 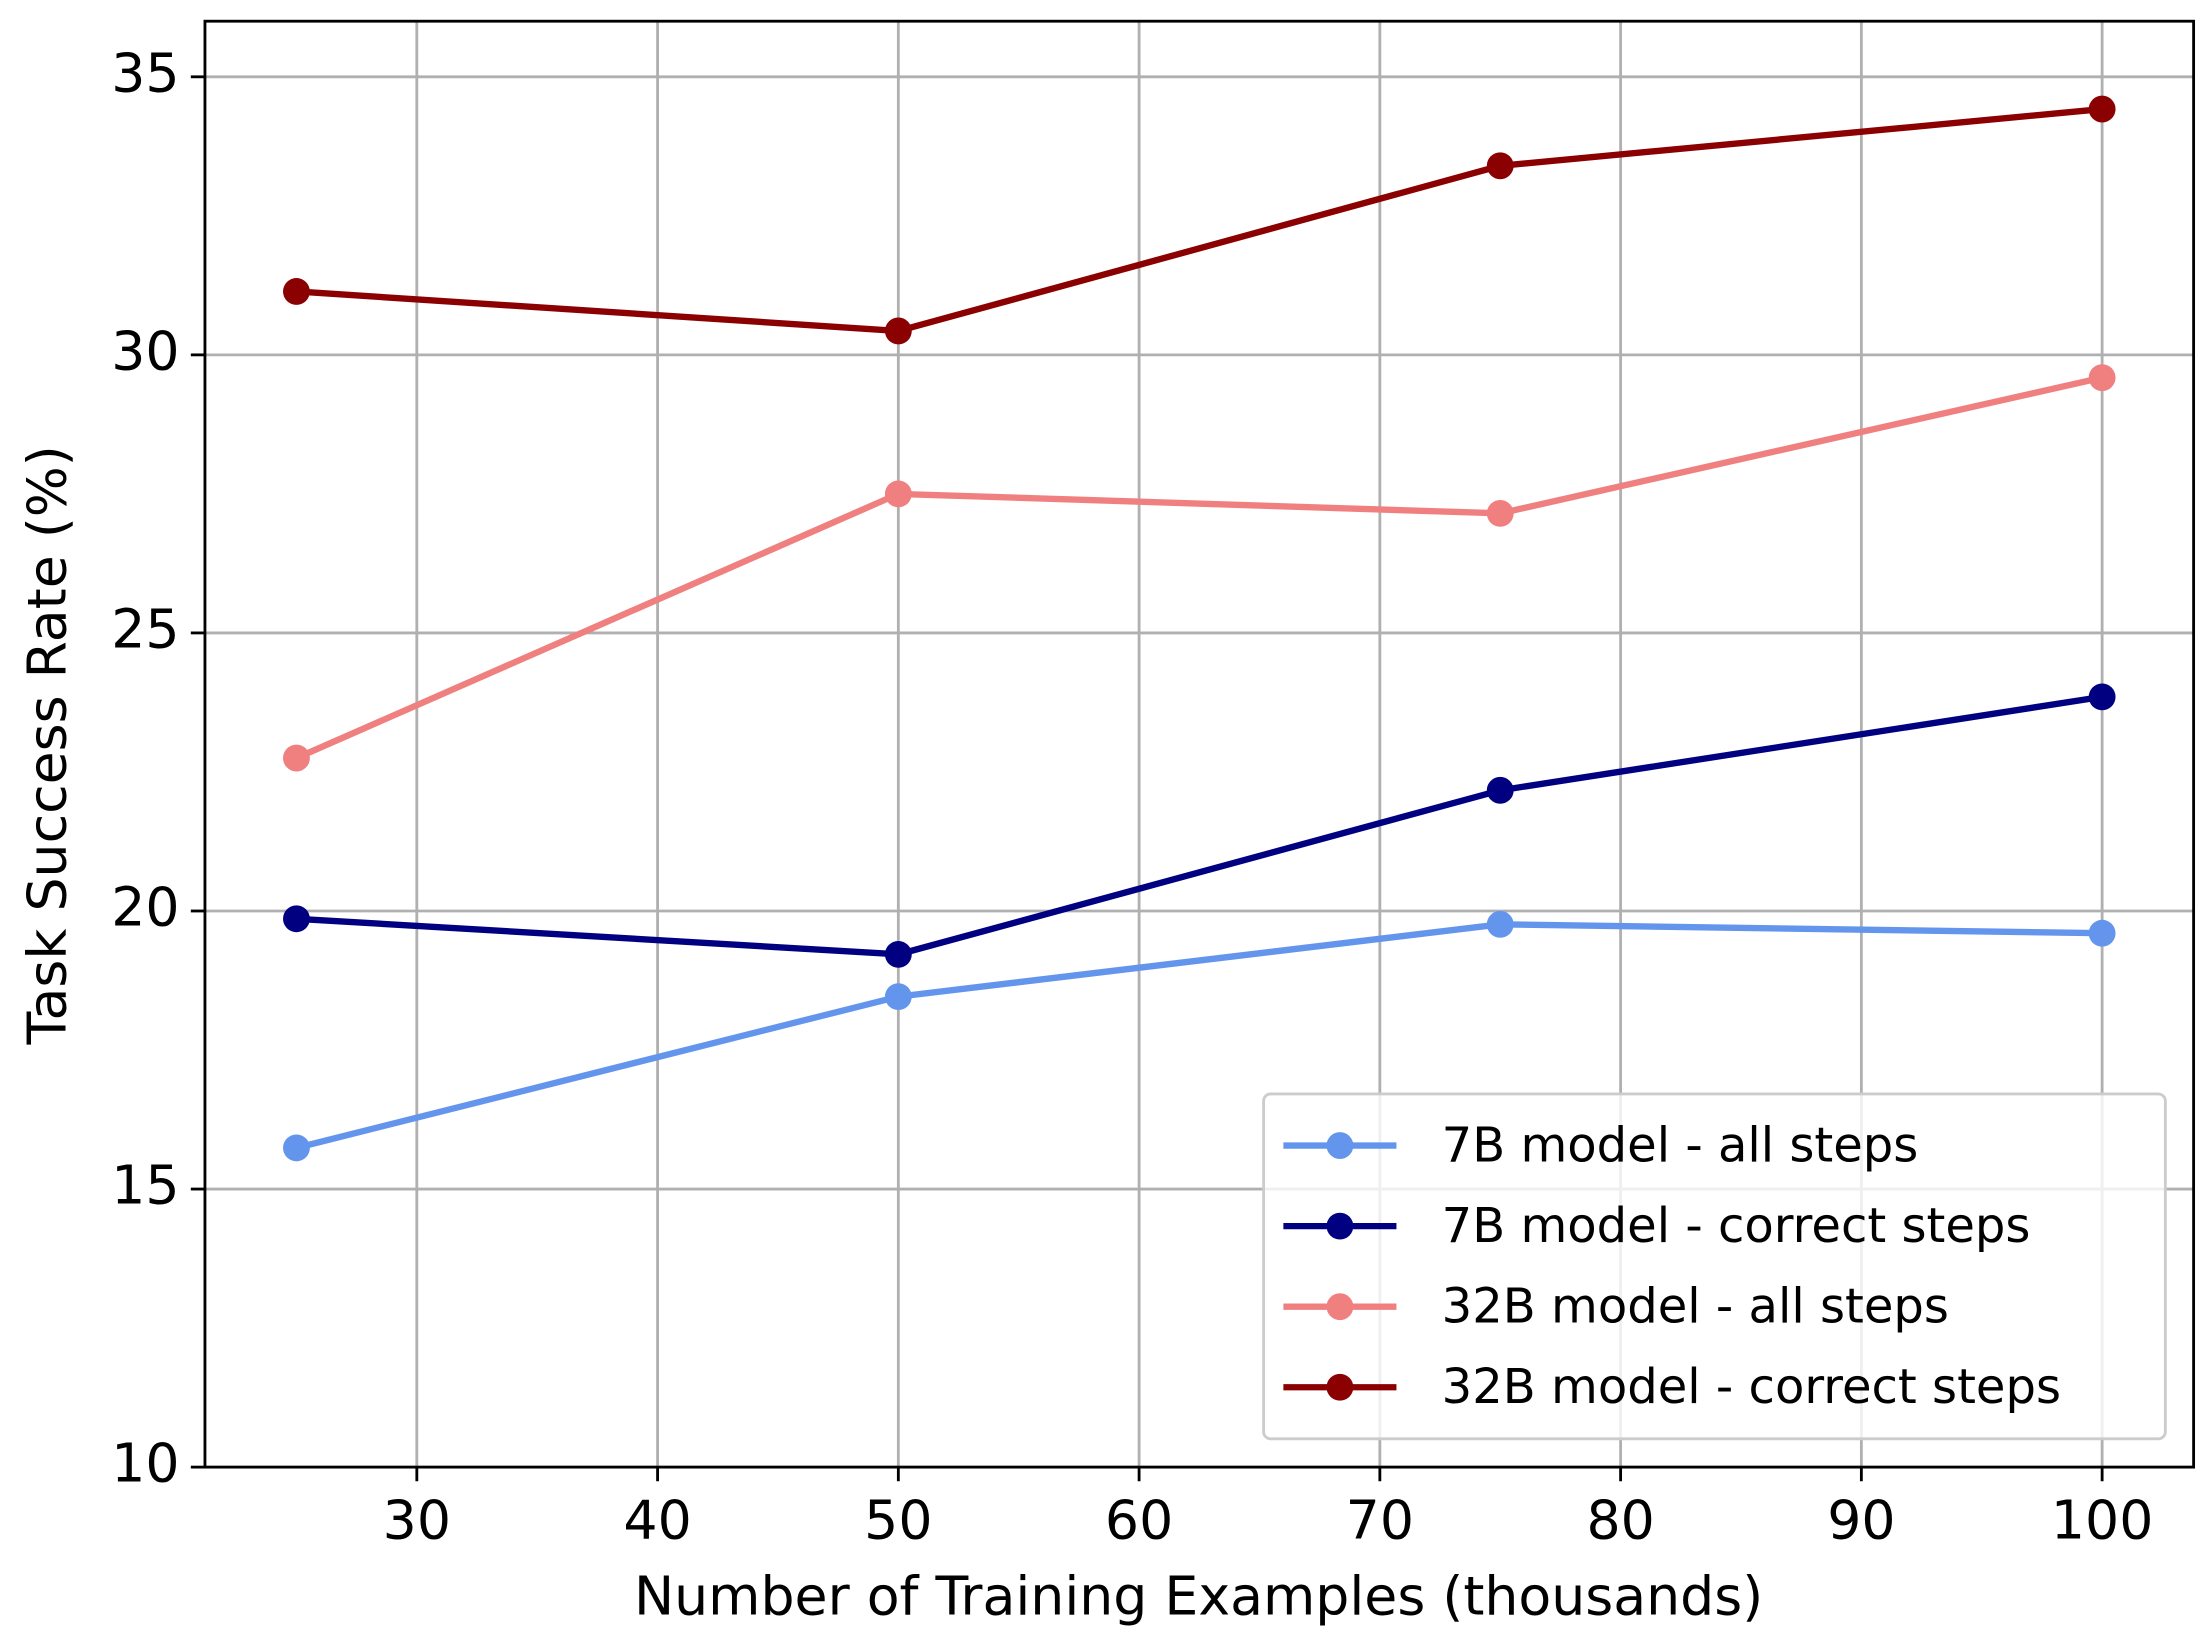 I want to click on legend-box, so click(x=1714, y=1266).